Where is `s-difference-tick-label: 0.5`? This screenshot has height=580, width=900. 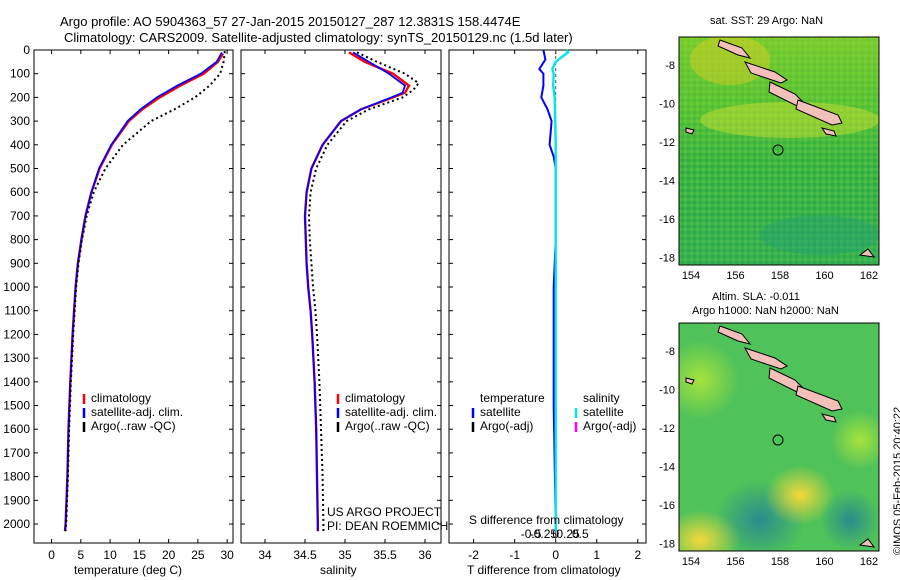 s-difference-tick-label: 0.5 is located at coordinates (580, 534).